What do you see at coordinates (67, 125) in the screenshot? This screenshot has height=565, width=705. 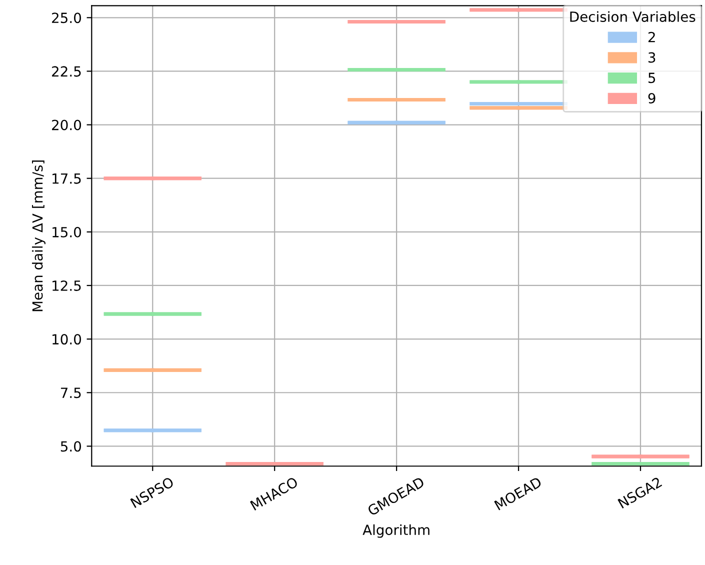 I see `y-tick-label: 20.0` at bounding box center [67, 125].